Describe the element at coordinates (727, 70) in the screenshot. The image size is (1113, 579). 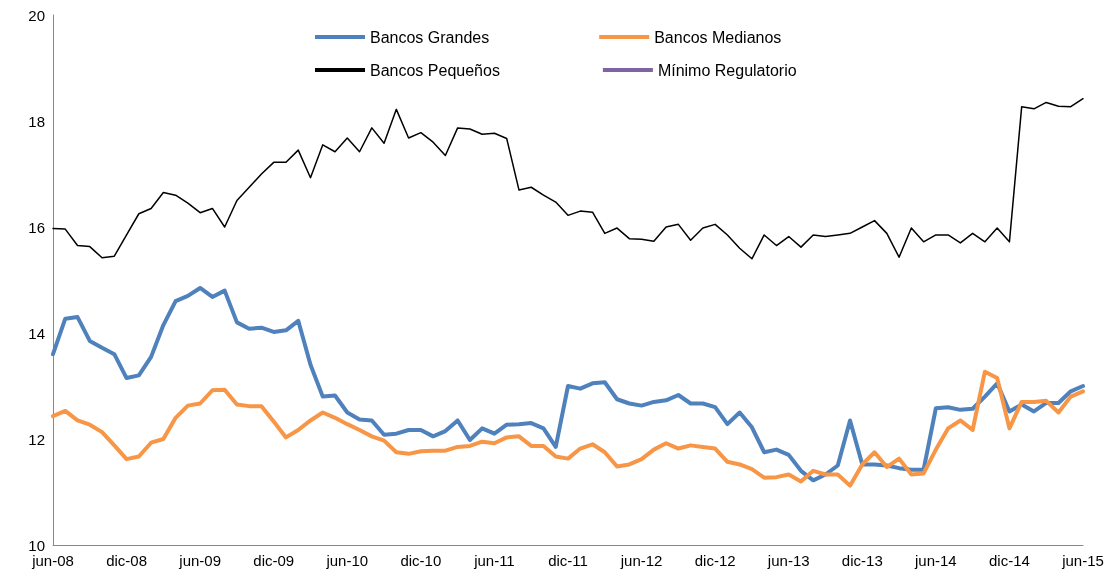
I see `legend-label: Mínimo Regulatorio` at that location.